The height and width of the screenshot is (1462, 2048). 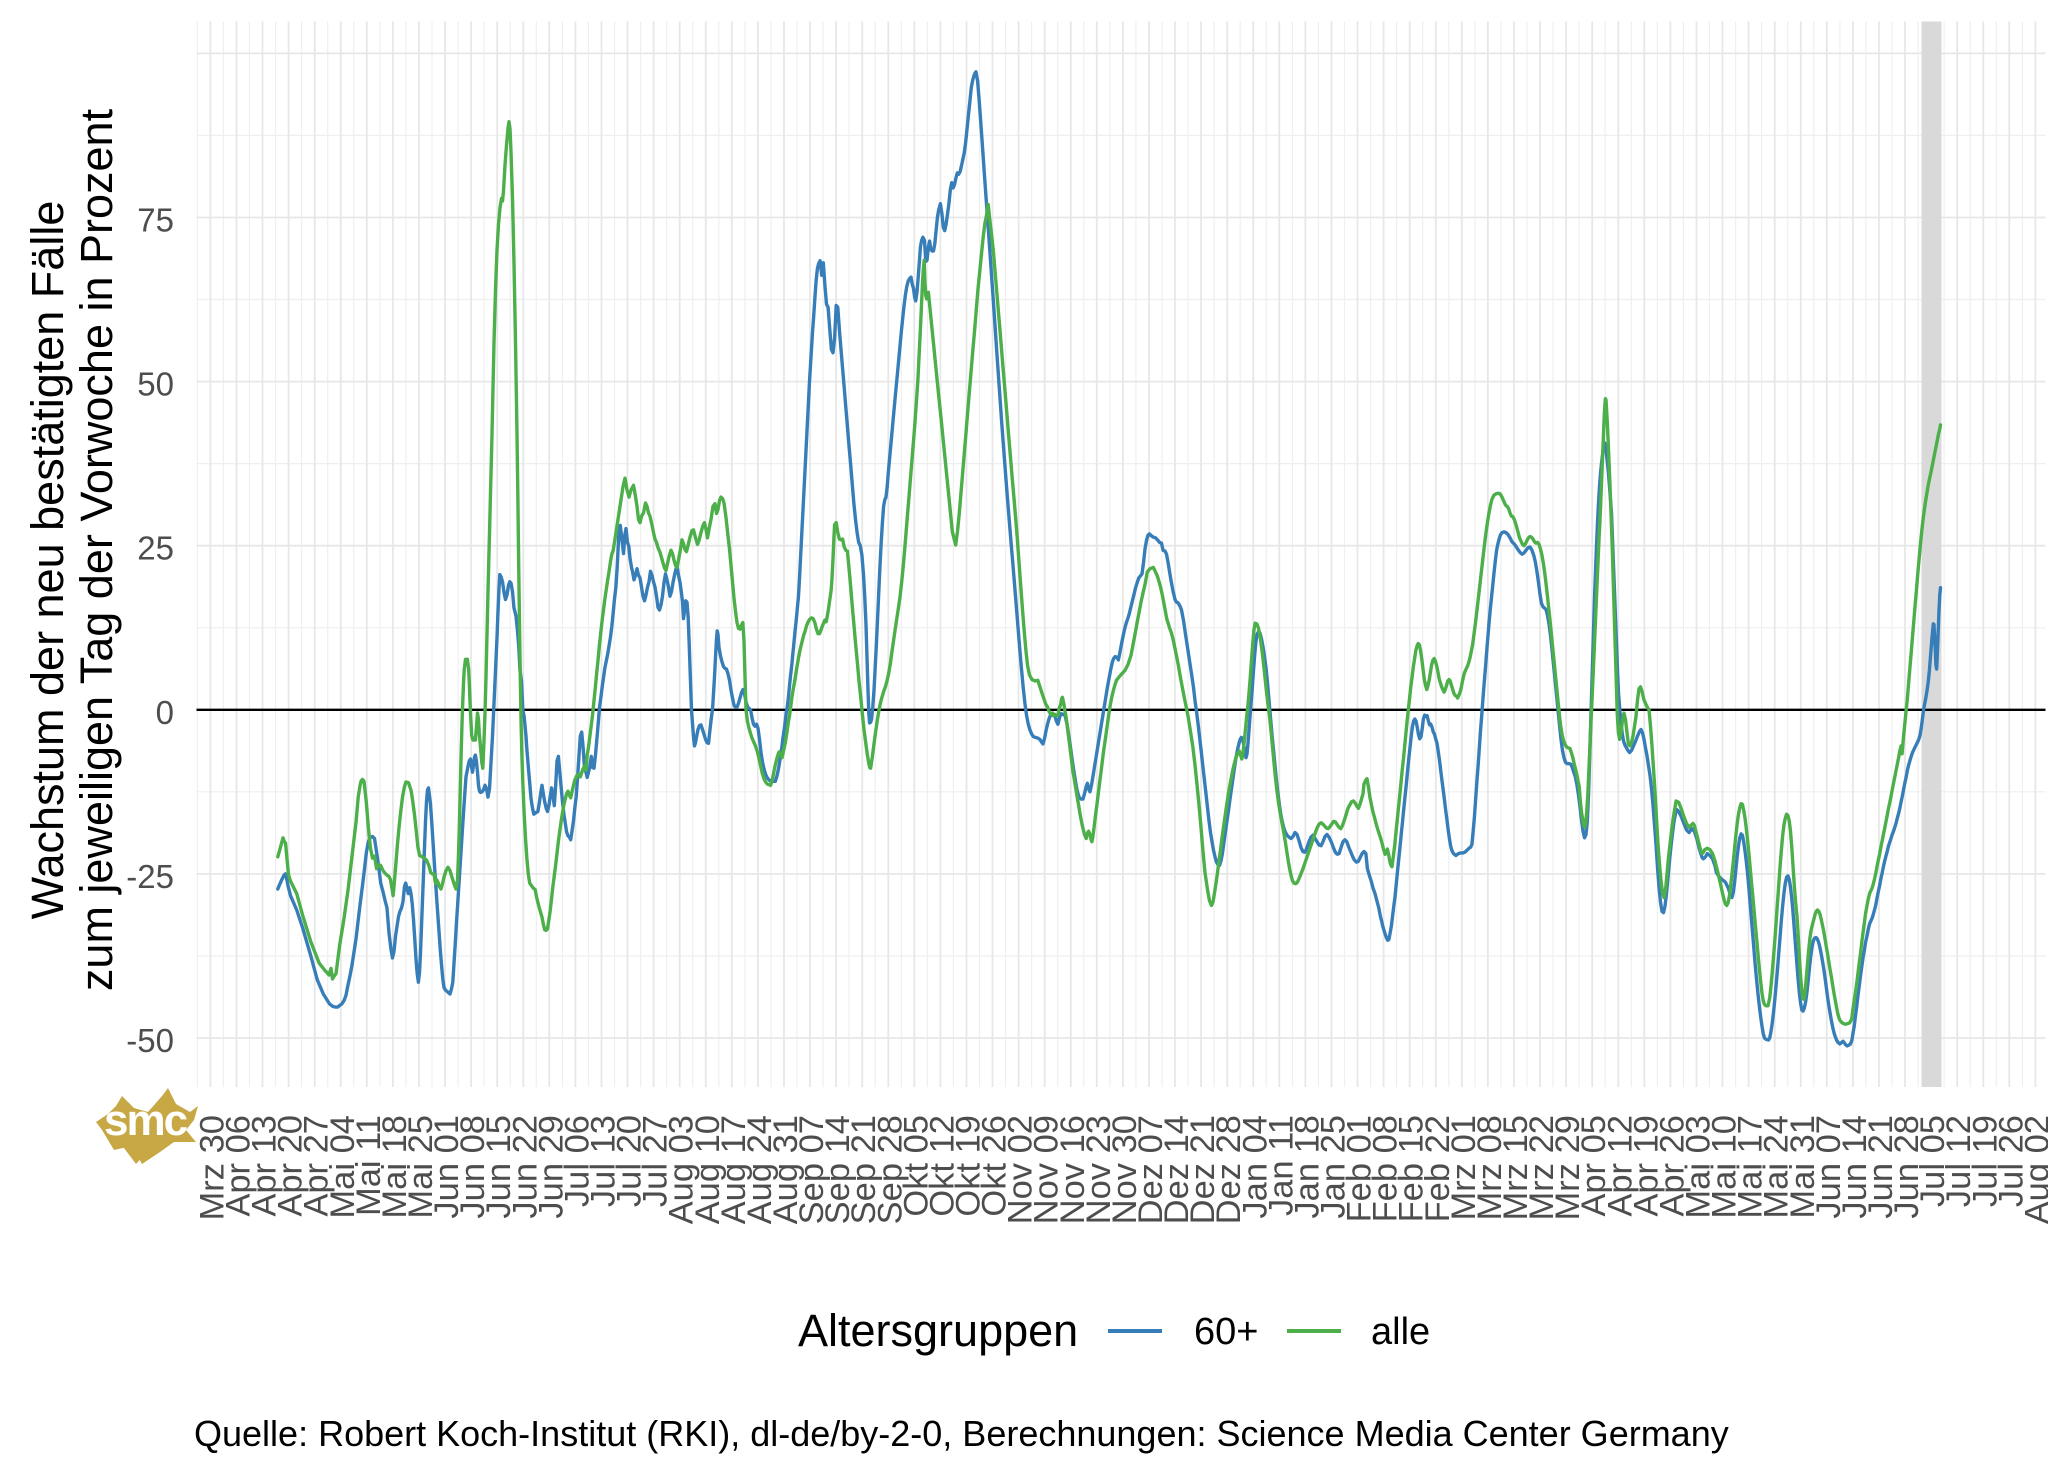 What do you see at coordinates (969, 1166) in the screenshot?
I see `svg-text: Okt 19` at bounding box center [969, 1166].